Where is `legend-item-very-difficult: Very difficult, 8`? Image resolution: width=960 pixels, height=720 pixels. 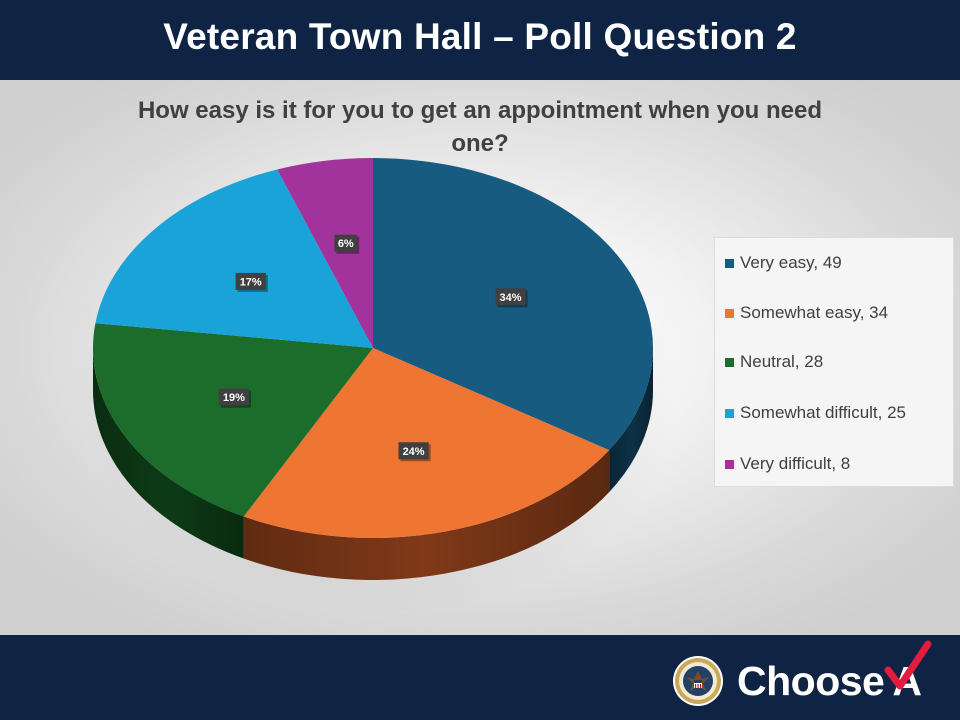
legend-item-very-difficult: Very difficult, 8 is located at coordinates (787, 464).